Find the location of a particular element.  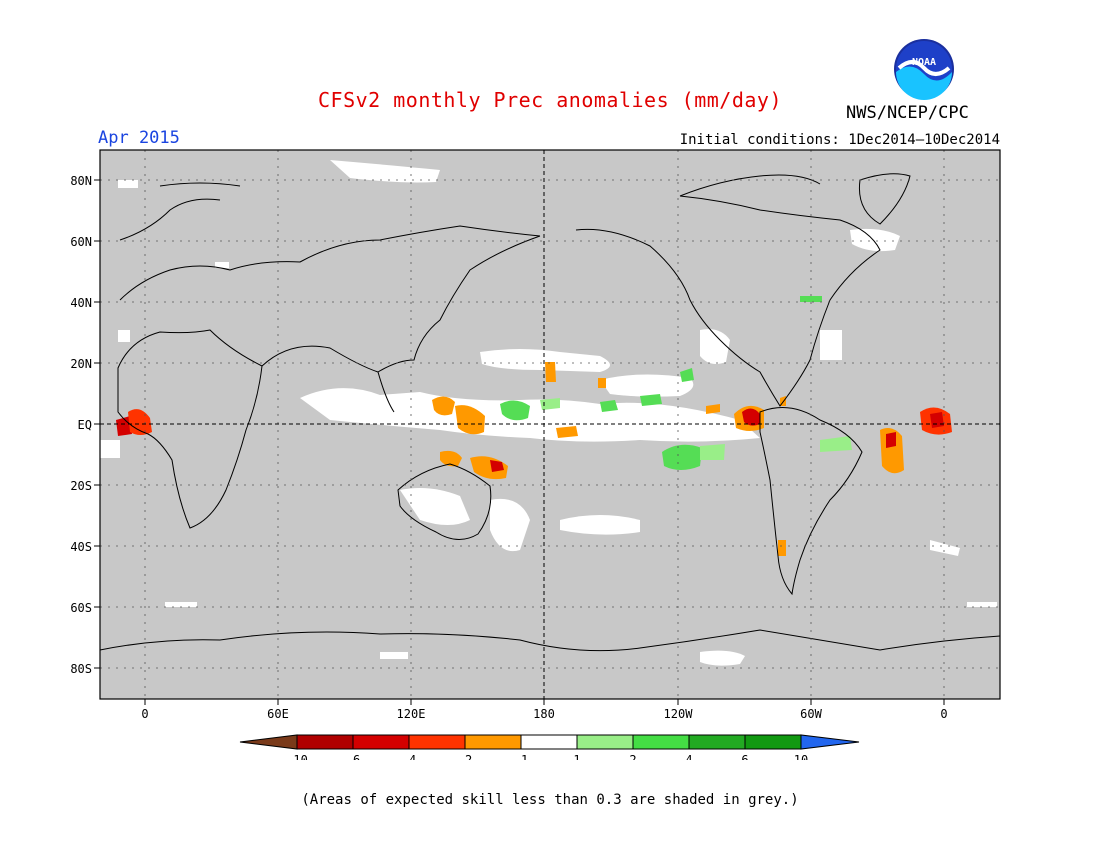

colorbar-label: -6 is located at coordinates (353, 756).